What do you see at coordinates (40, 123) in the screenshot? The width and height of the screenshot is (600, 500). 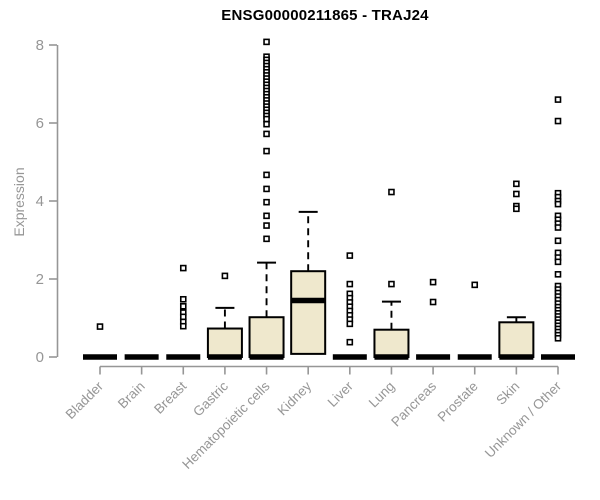 I see `y-tick-label: 6` at bounding box center [40, 123].